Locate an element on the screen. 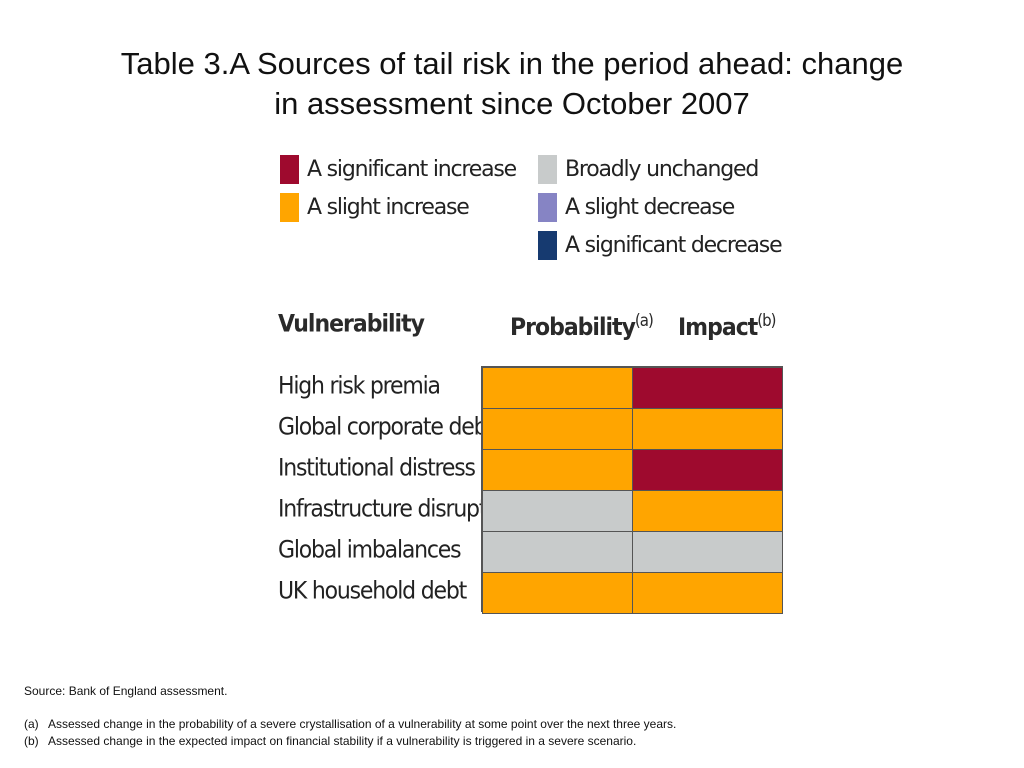 This screenshot has height=768, width=1024. row-label: Institutional distress is located at coordinates (377, 468).